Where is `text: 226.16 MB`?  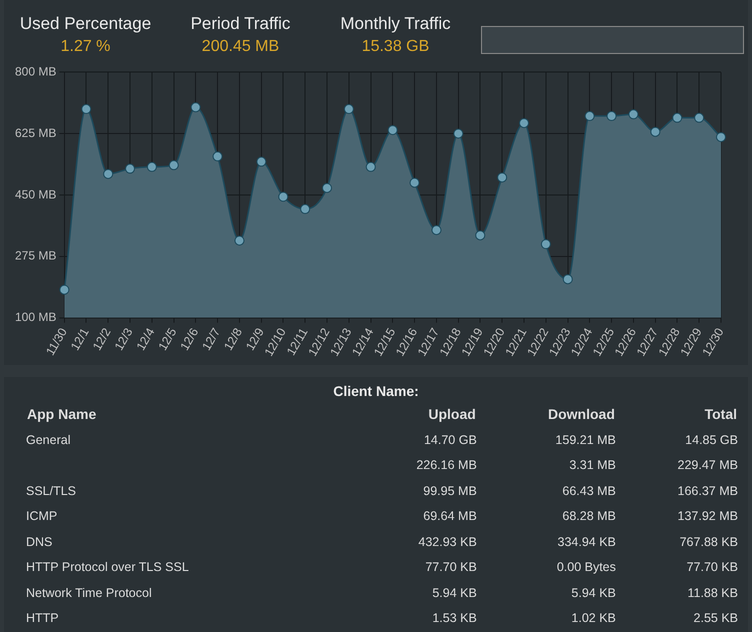
text: 226.16 MB is located at coordinates (446, 465).